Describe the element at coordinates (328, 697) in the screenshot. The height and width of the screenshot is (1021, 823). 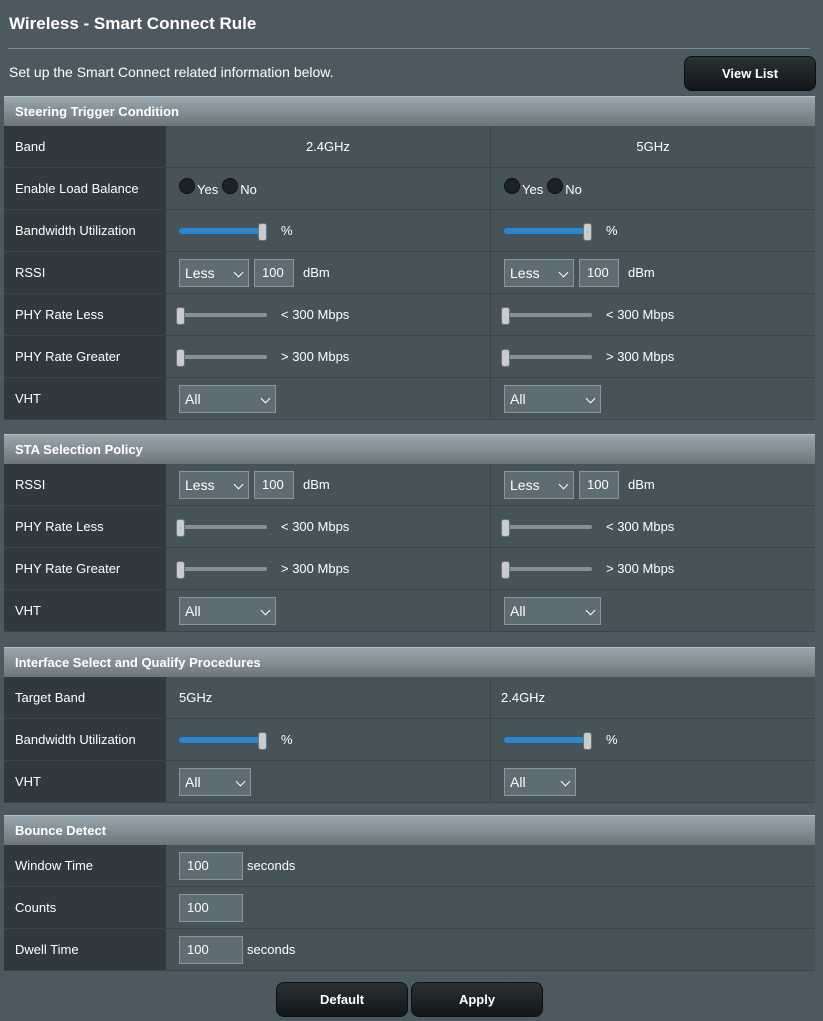
I see `target-band-a: 5GHz` at that location.